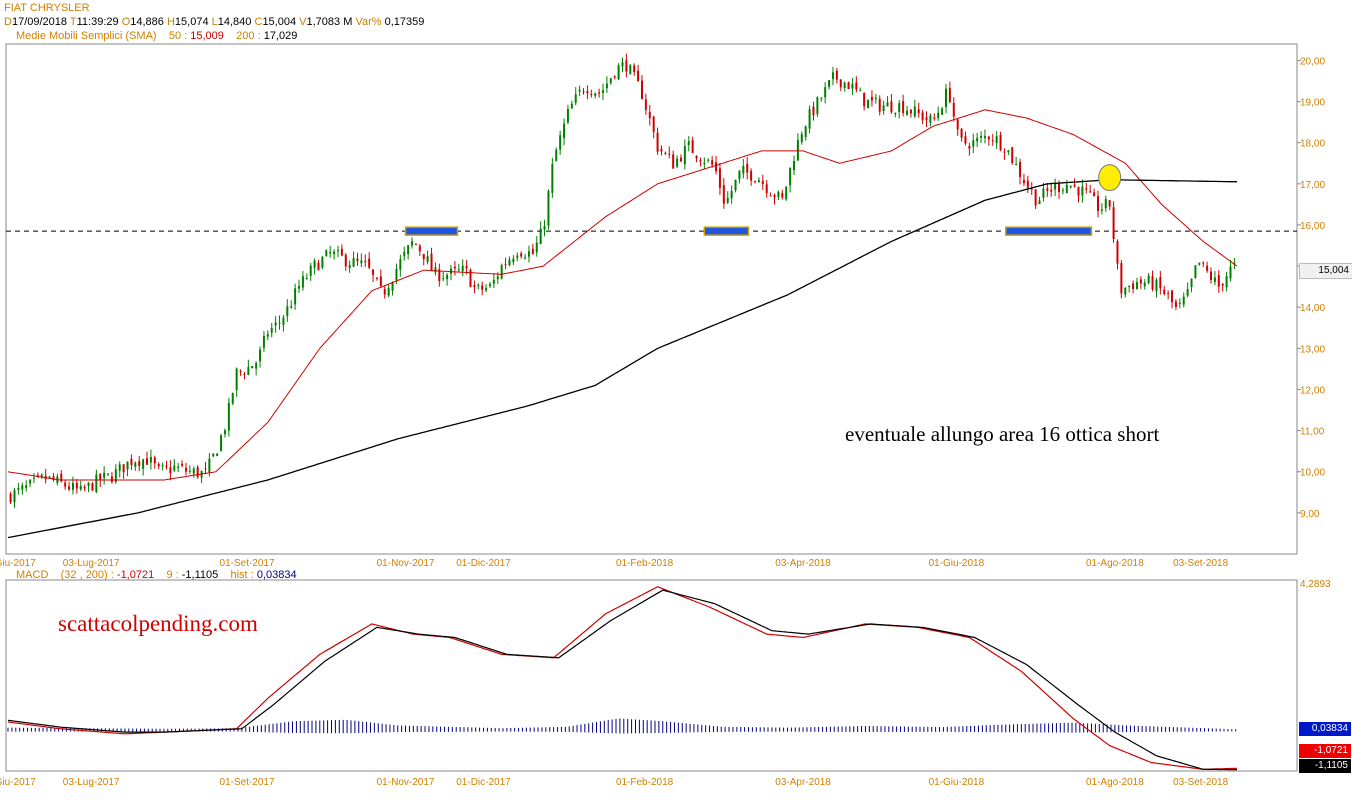 Image resolution: width=1352 pixels, height=800 pixels. I want to click on close-key: C, so click(258, 22).